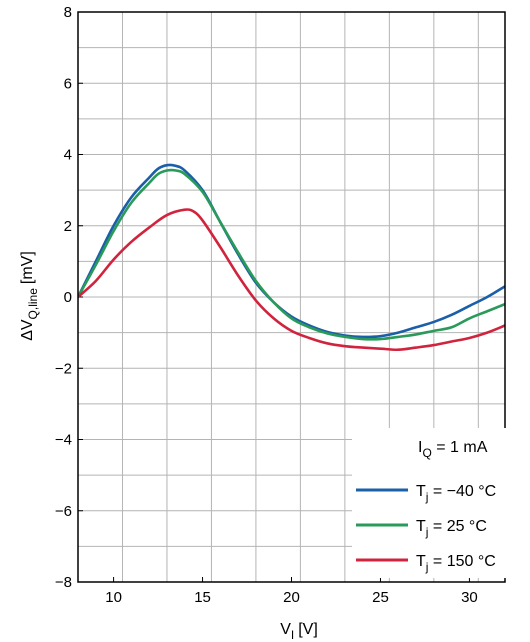  What do you see at coordinates (453, 449) in the screenshot?
I see `legend-header: IQ = 1 mA` at bounding box center [453, 449].